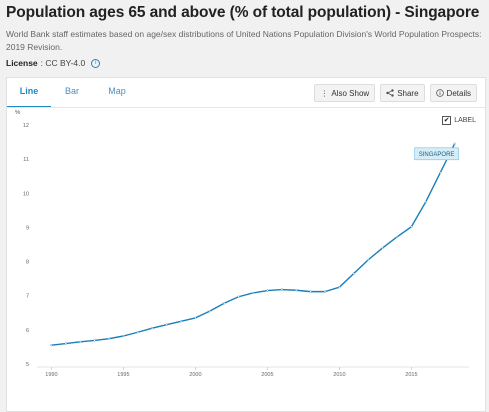 The width and height of the screenshot is (489, 412). Describe the element at coordinates (408, 93) in the screenshot. I see `share-label: Share` at that location.